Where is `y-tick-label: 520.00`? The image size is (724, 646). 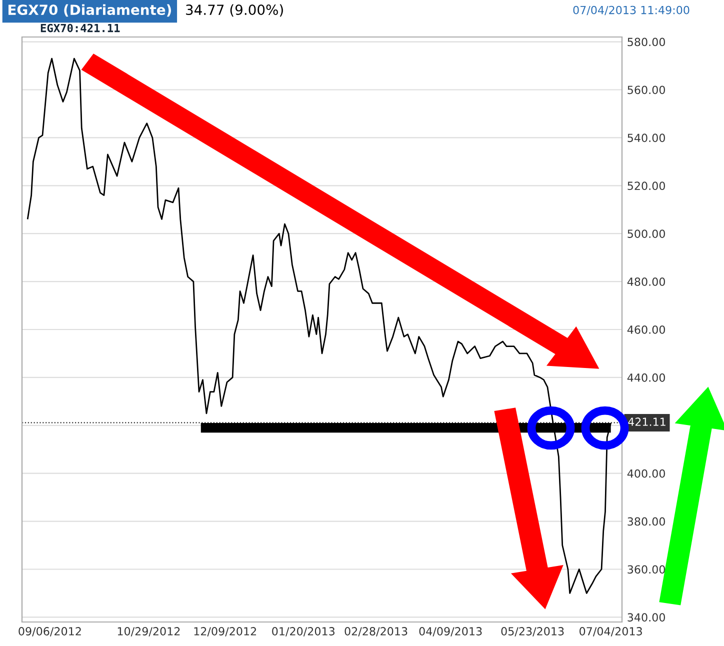 y-tick-label: 520.00 is located at coordinates (646, 186).